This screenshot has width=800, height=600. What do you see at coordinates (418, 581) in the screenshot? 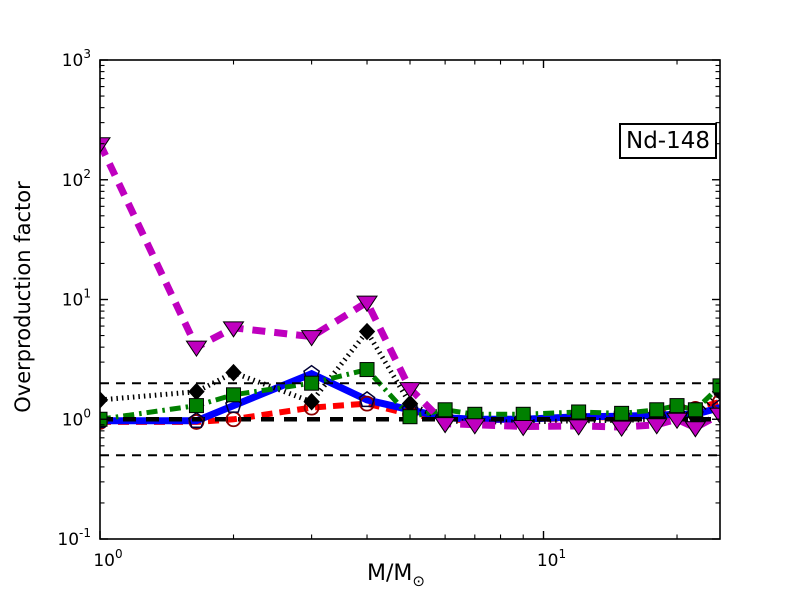
I see `x-axis-label-sub: ⊙` at bounding box center [418, 581].